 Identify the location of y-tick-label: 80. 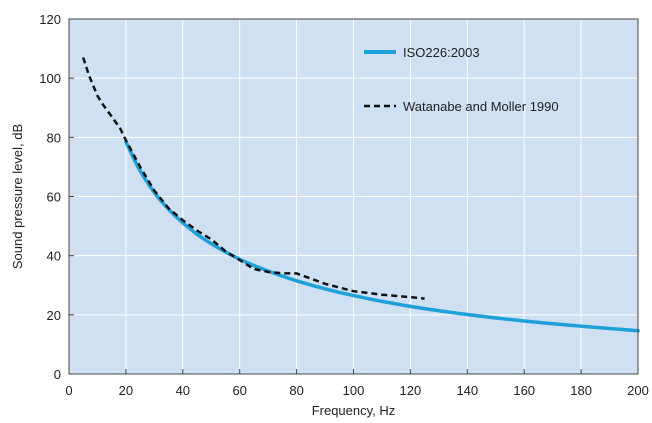
(54, 137).